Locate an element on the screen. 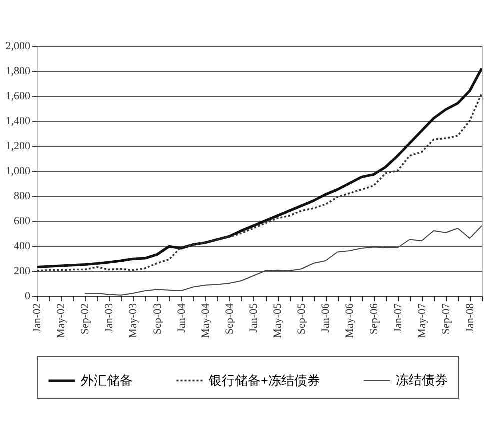 The image size is (500, 428). x-tick-label: May-04 is located at coordinates (206, 320).